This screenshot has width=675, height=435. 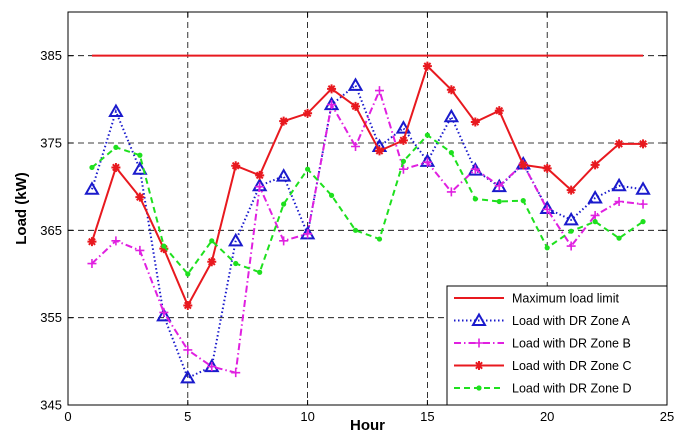 What do you see at coordinates (427, 416) in the screenshot?
I see `x-tick-label: 15` at bounding box center [427, 416].